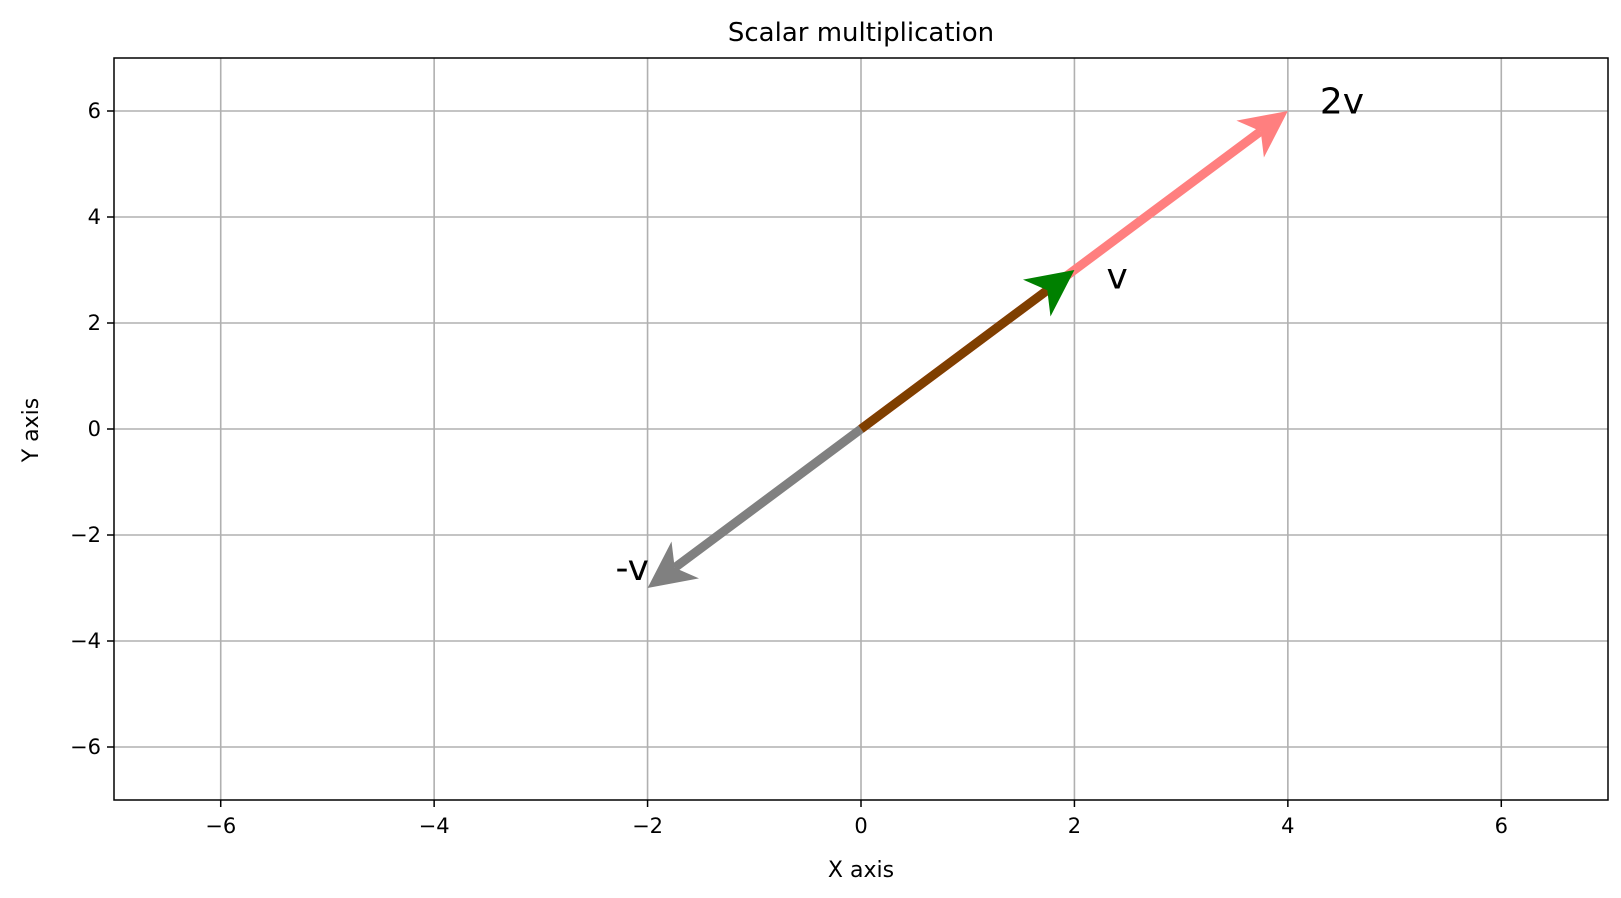 The image size is (1621, 898). What do you see at coordinates (647, 826) in the screenshot?
I see `x-tick-label: −2` at bounding box center [647, 826].